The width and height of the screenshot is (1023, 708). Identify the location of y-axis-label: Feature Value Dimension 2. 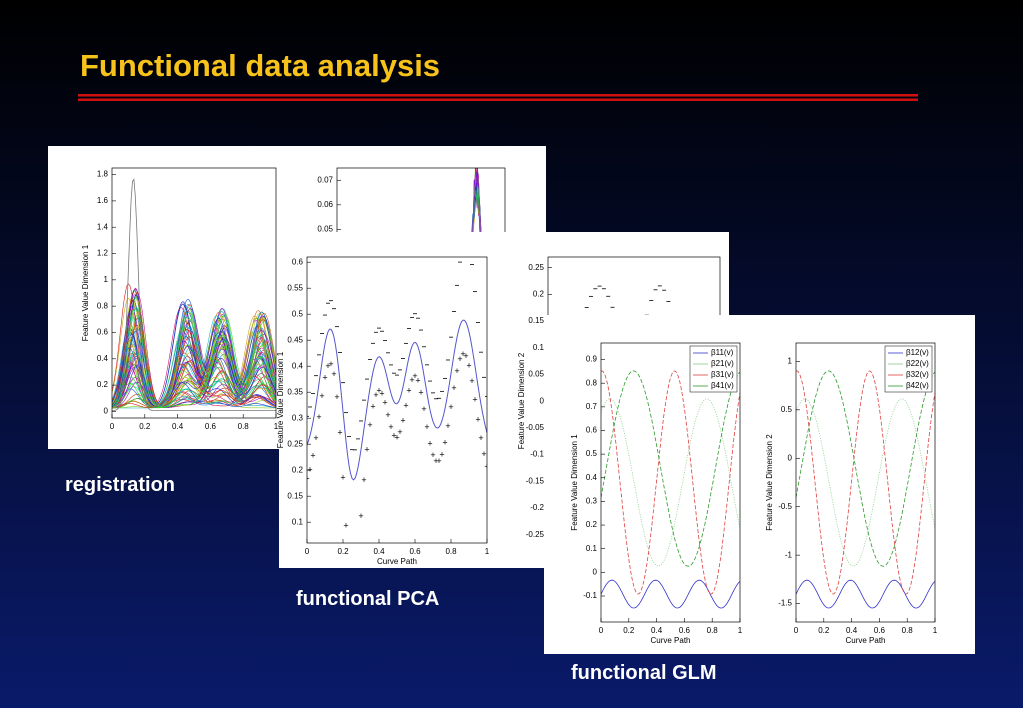
(521, 400).